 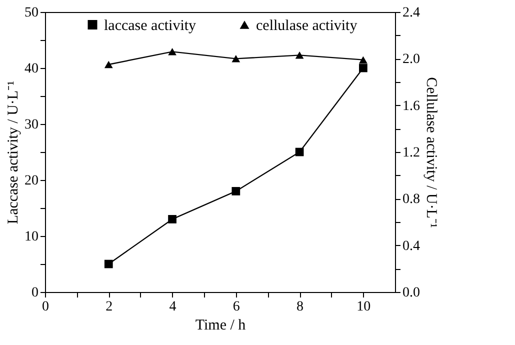 What do you see at coordinates (220, 326) in the screenshot?
I see `x-axis-title: Time / h` at bounding box center [220, 326].